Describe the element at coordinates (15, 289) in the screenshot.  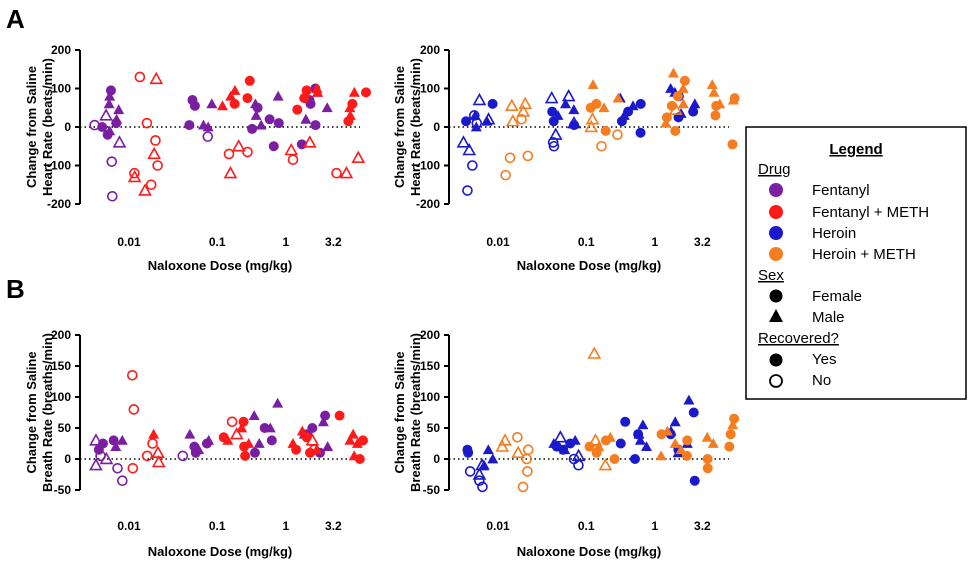
I see `panel-label-b: B` at that location.